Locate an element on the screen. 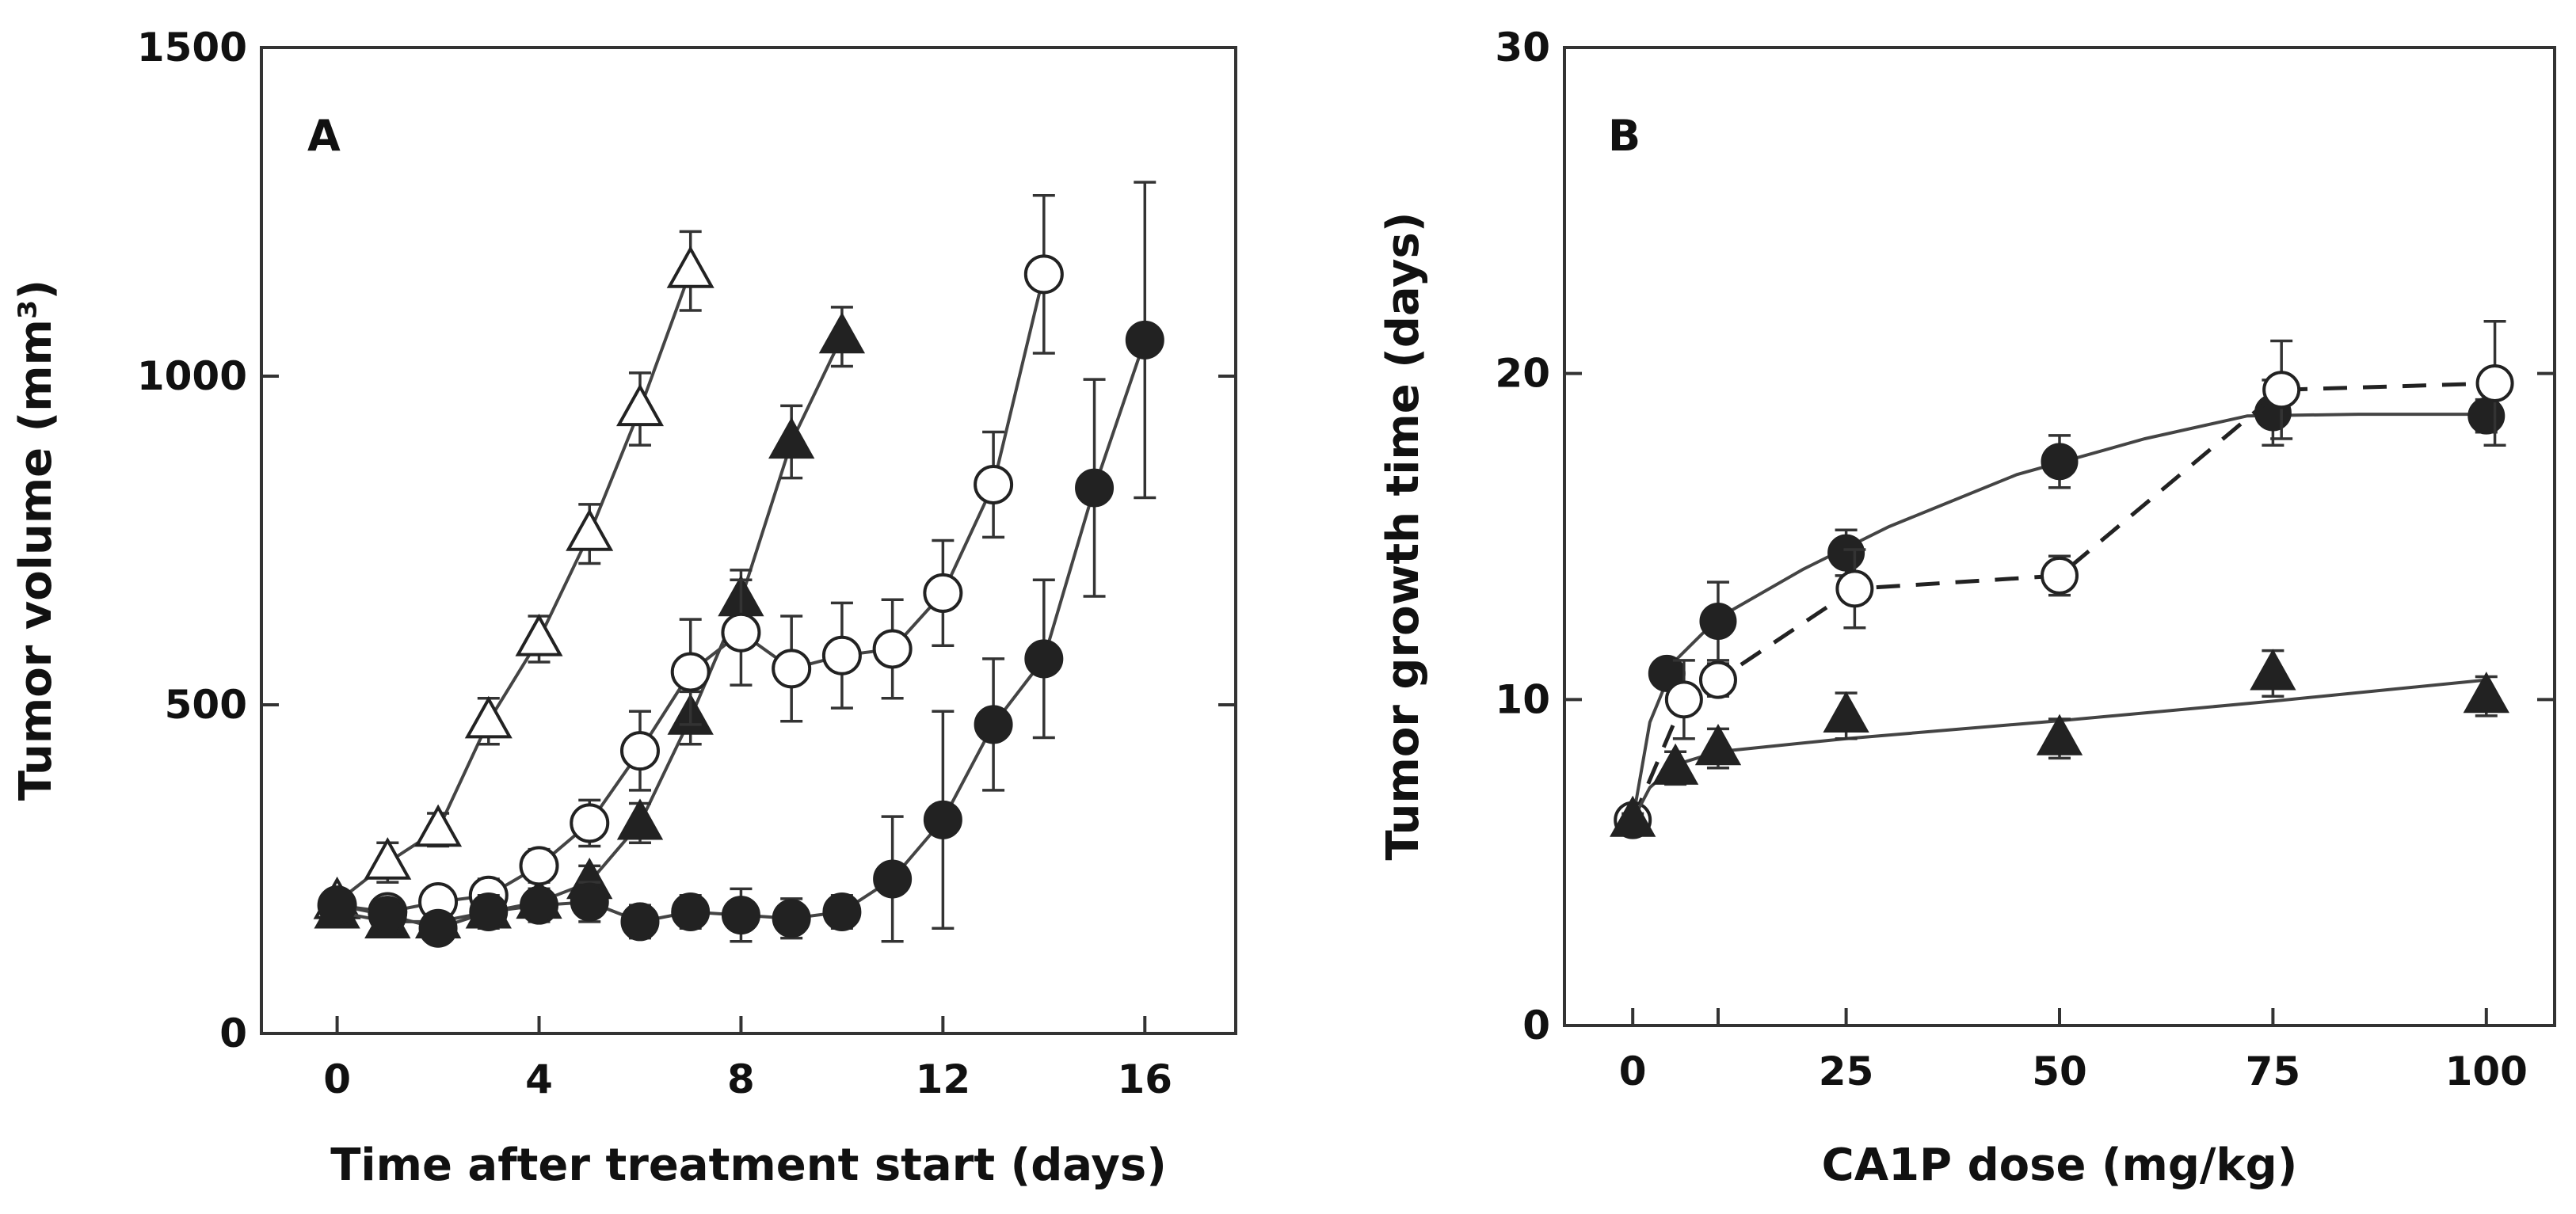  x-tick-label: 50 is located at coordinates (2060, 1071).